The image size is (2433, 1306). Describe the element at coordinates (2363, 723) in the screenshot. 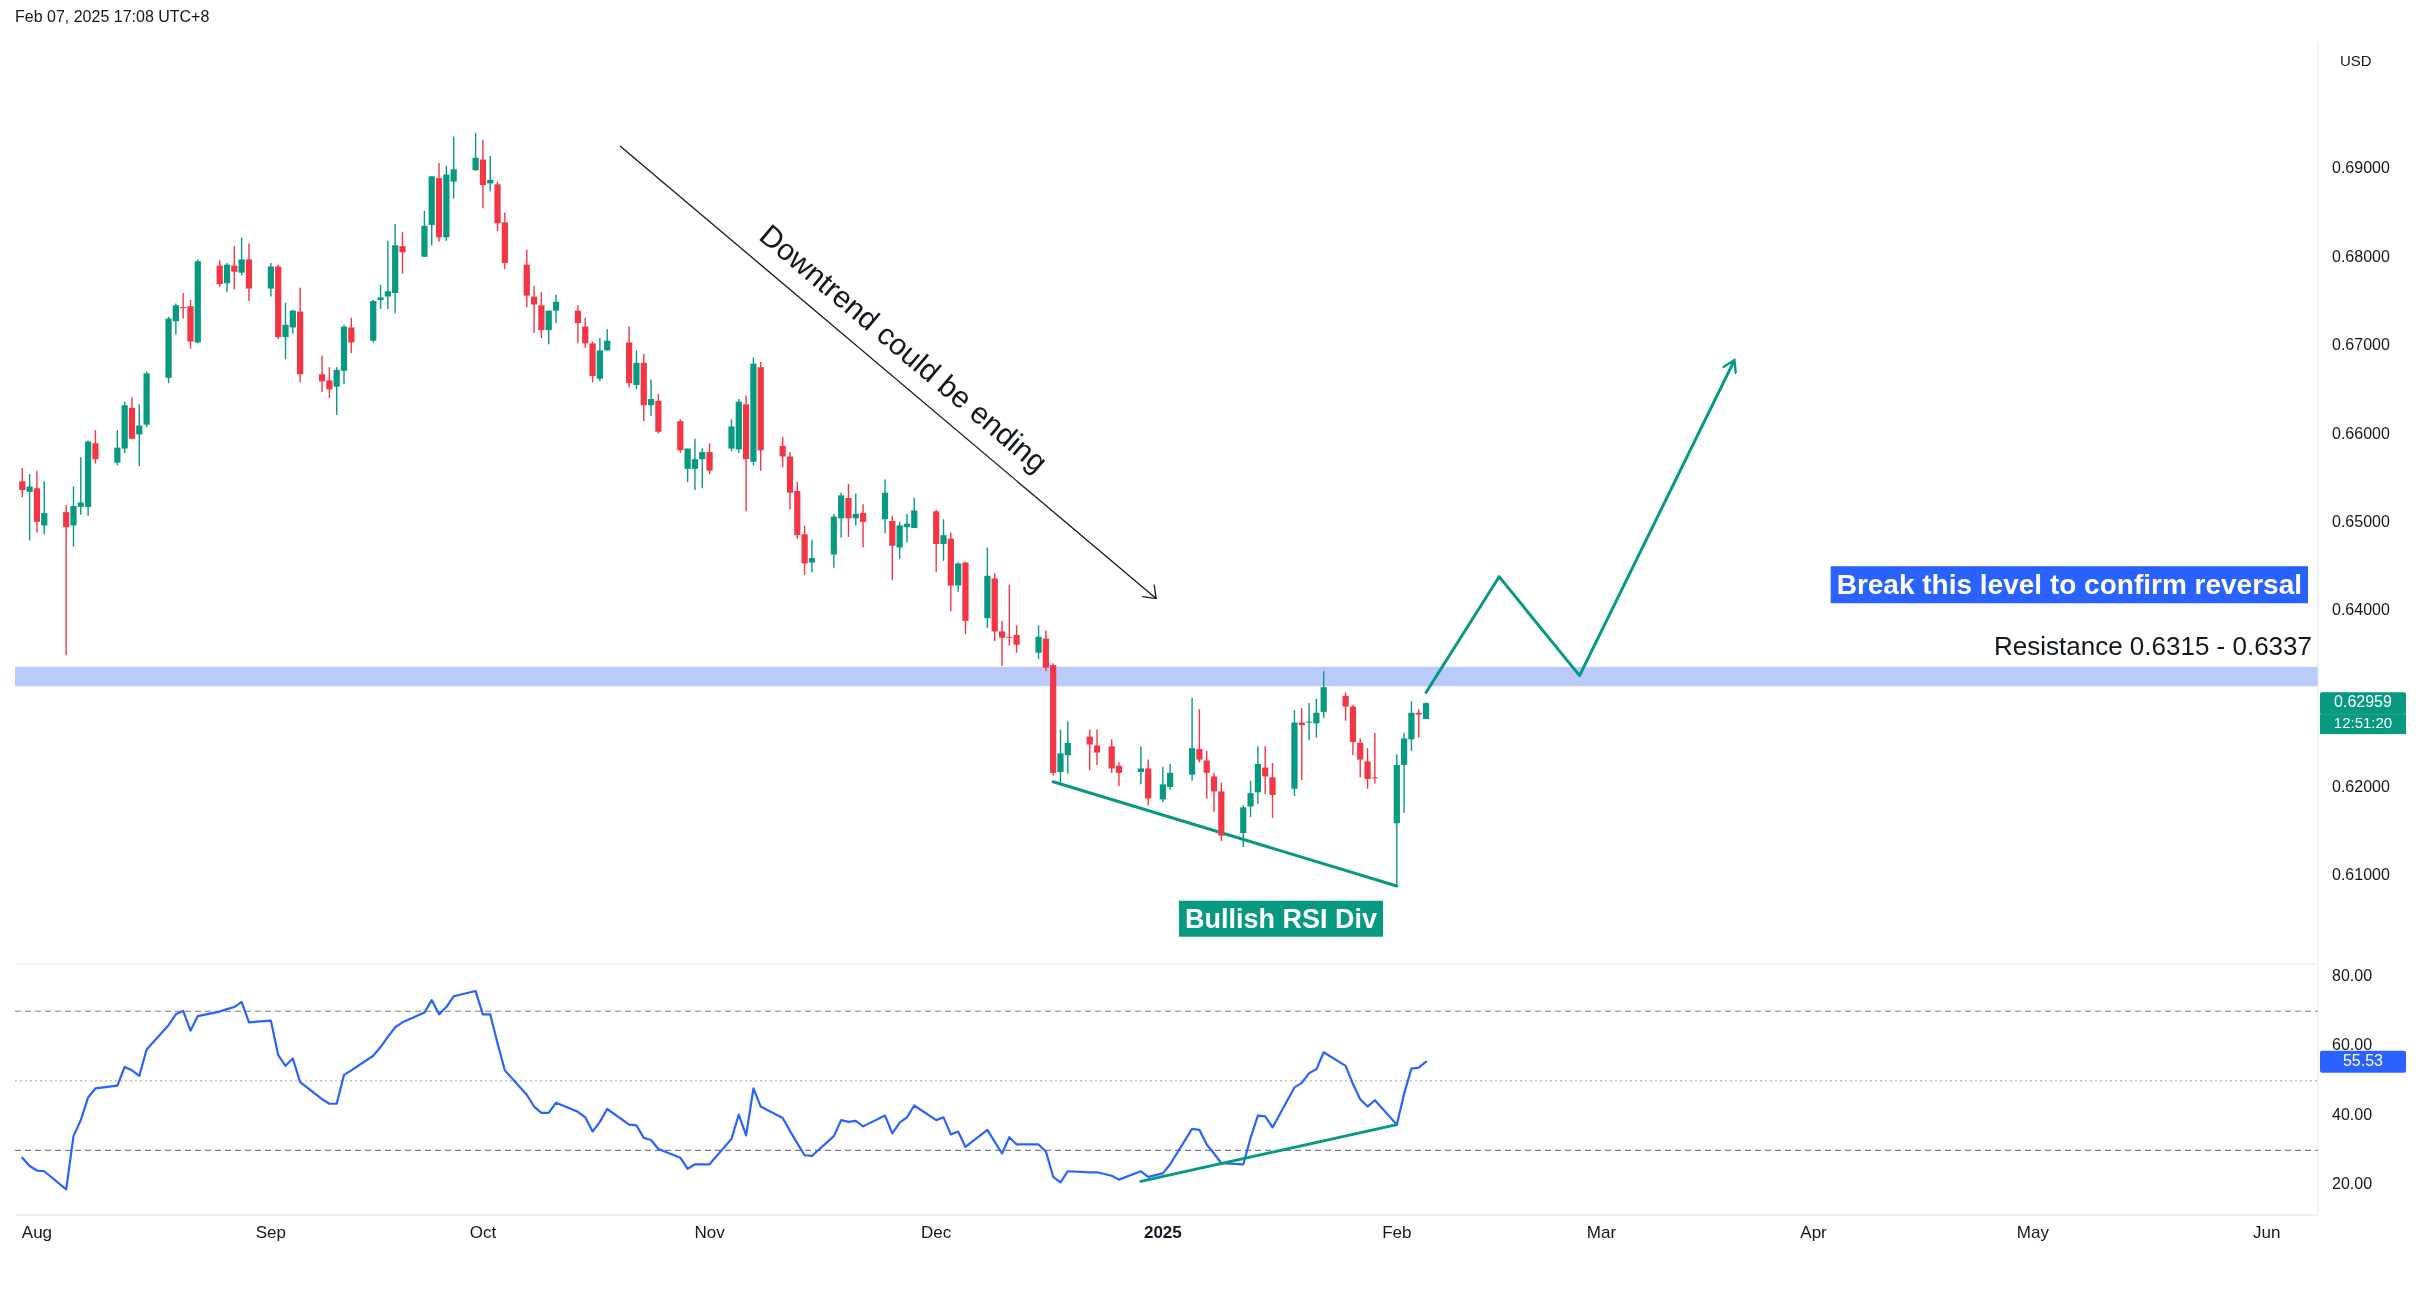

I see `text: 12:51:20` at that location.